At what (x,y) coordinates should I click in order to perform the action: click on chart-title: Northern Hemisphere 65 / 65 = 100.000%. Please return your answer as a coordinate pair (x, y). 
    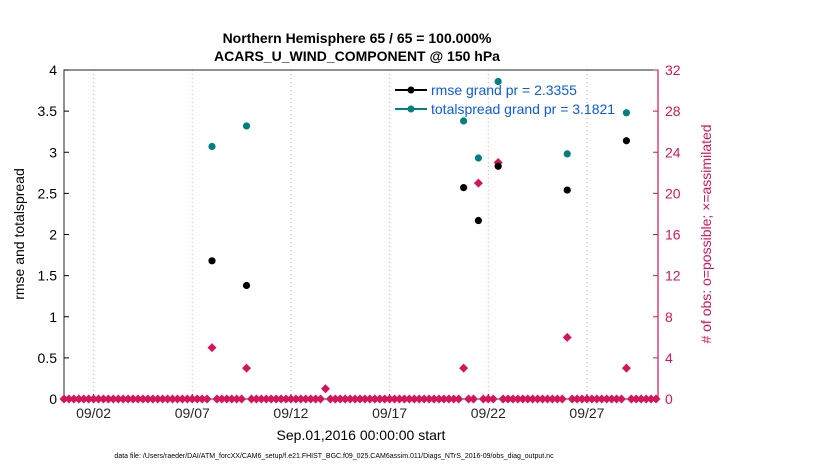
    Looking at the image, I should click on (357, 38).